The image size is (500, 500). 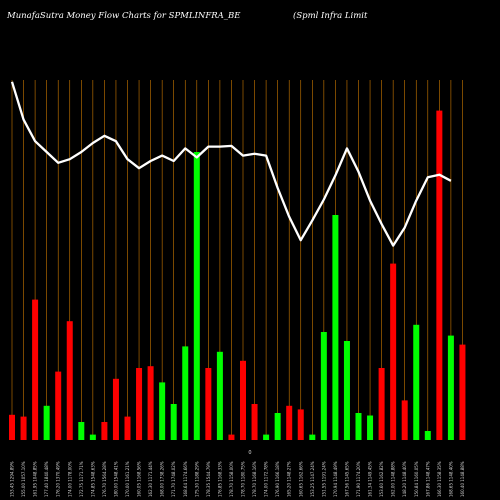 What do you see at coordinates (196, 479) in the screenshot?
I see `x-tick-label: 175.30 1188.29%` at bounding box center [196, 479].